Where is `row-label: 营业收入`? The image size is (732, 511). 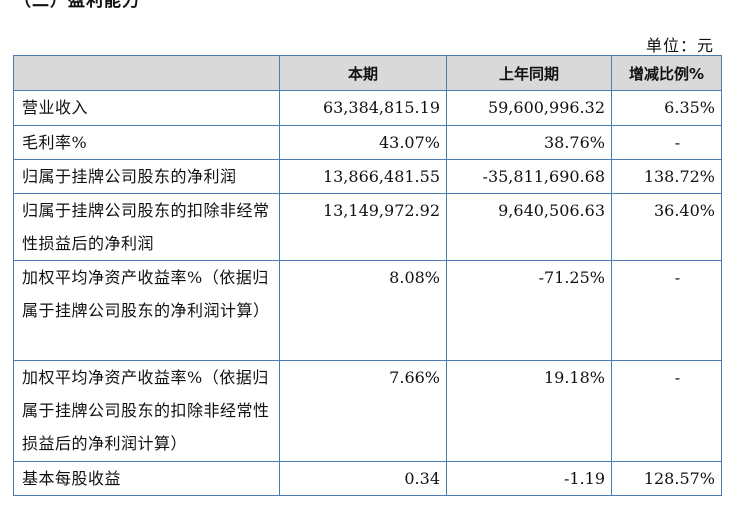 row-label: 营业收入 is located at coordinates (146, 108).